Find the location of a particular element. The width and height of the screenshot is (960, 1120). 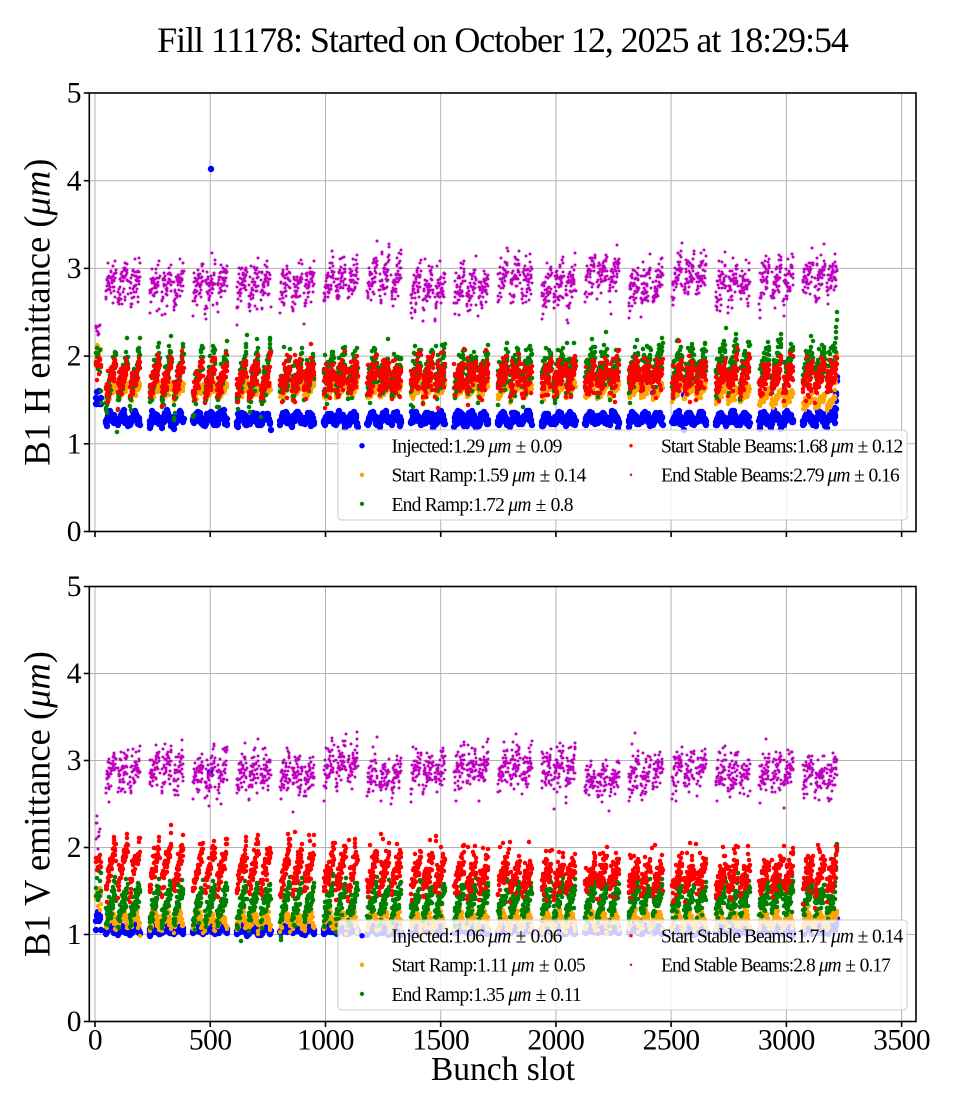

svg-text:Start Stable Beams:1.71 μm ±: Start Stable Beams:1.71 μm ± 0.14 is located at coordinates (782, 937).